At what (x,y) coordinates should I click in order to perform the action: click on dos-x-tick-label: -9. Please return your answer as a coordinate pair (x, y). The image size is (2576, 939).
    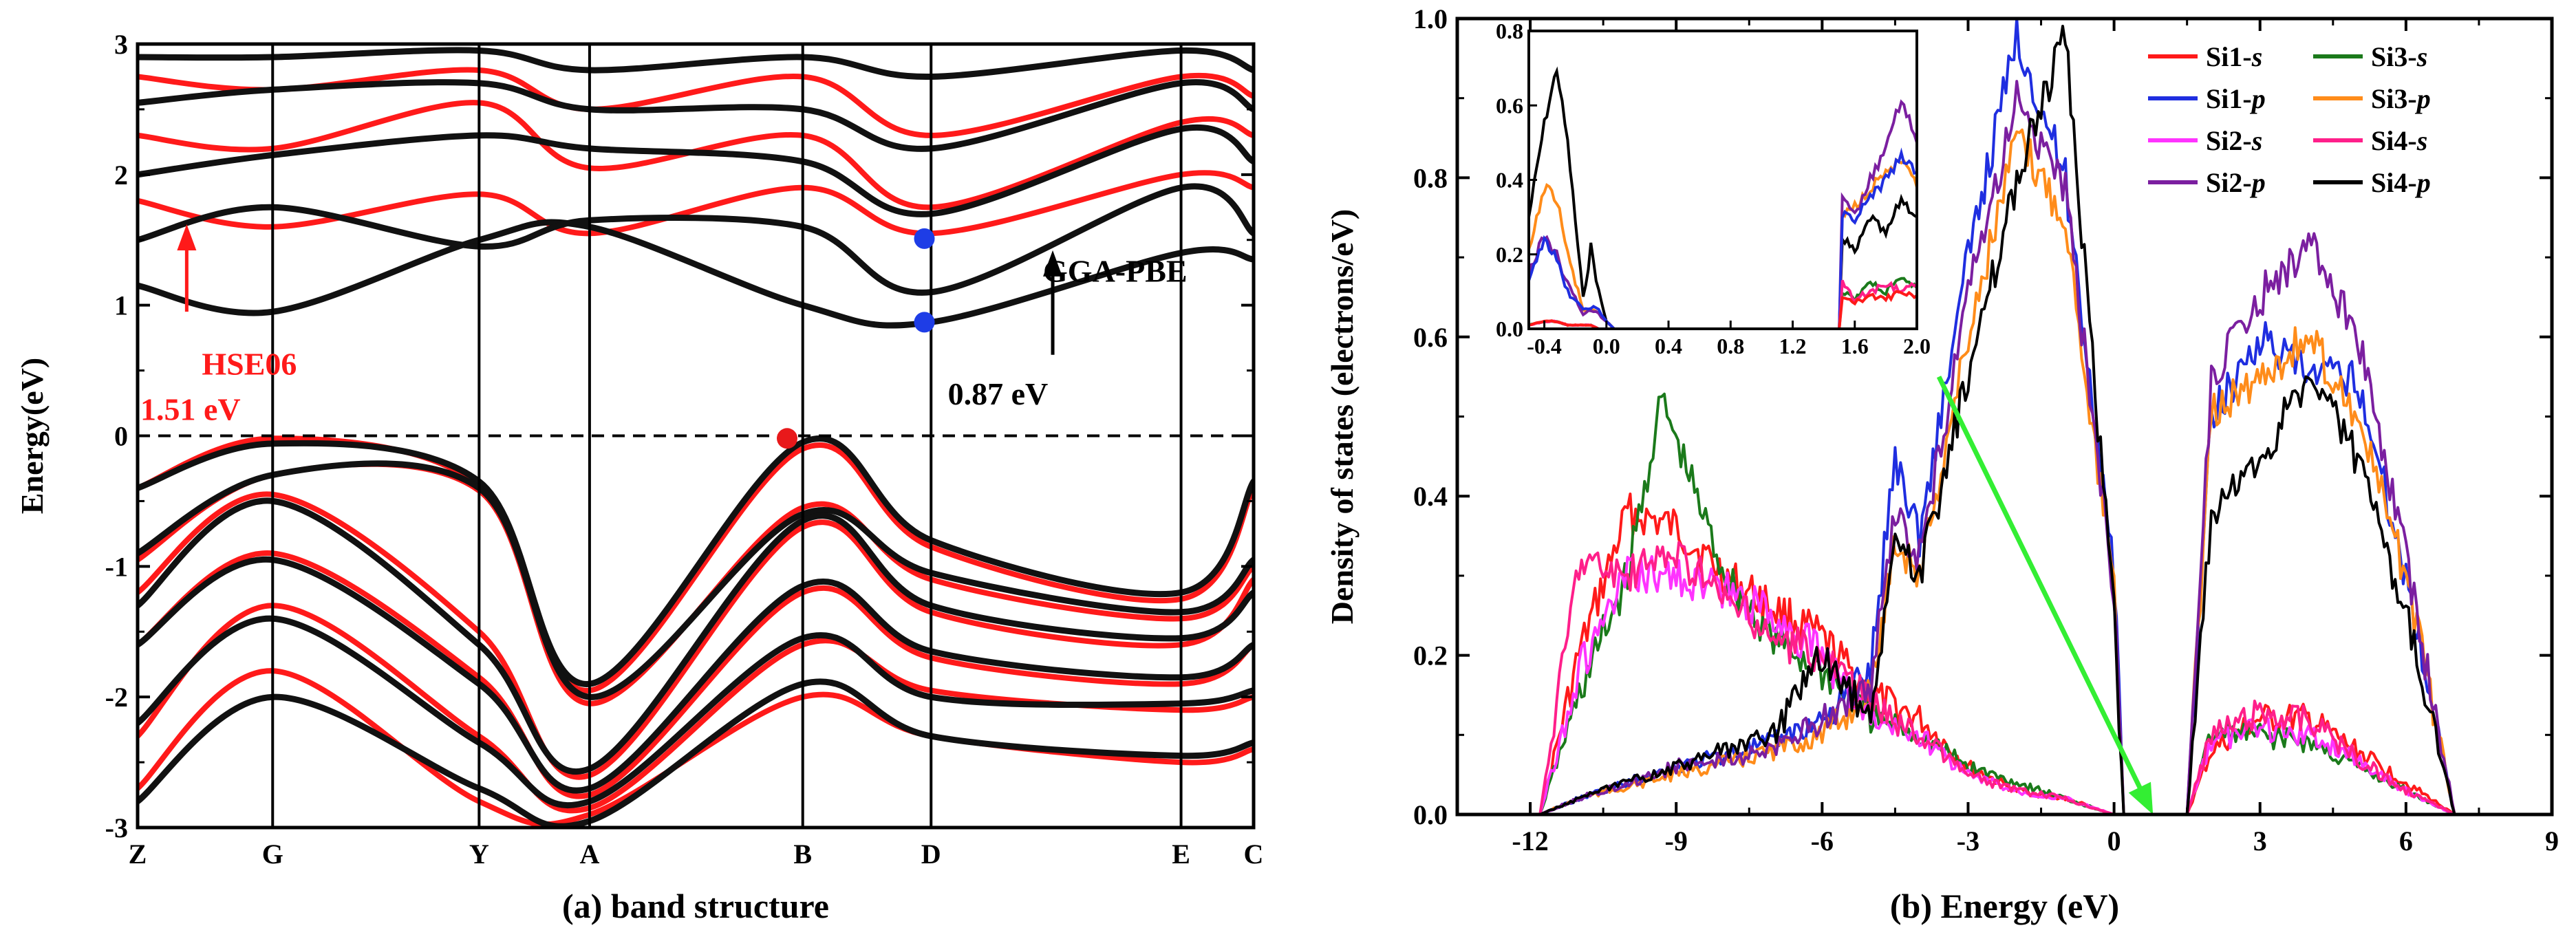
    Looking at the image, I should click on (1676, 840).